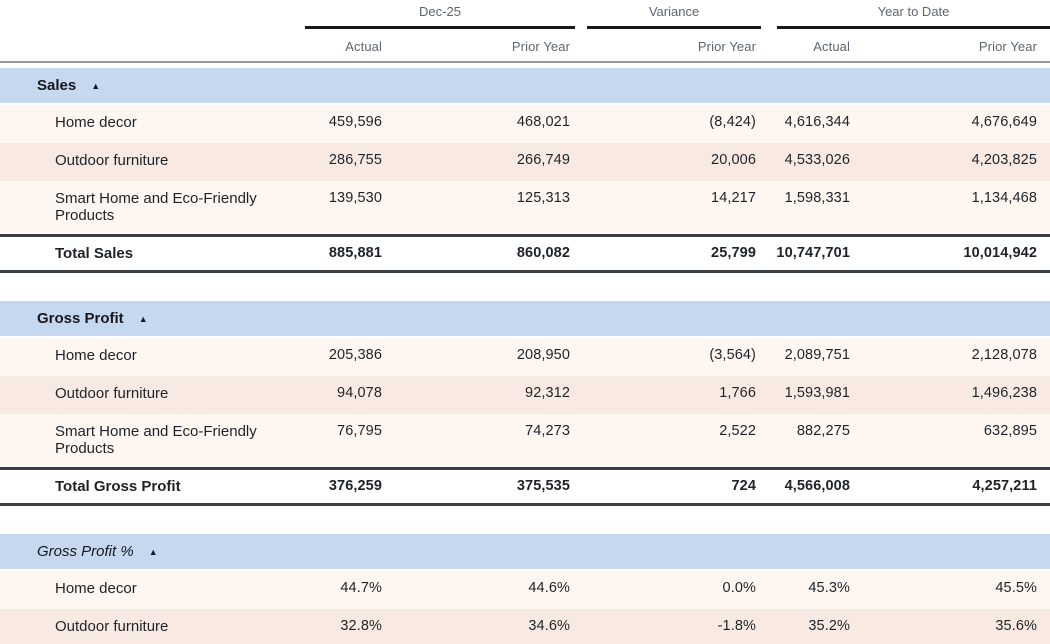 The width and height of the screenshot is (1050, 644). What do you see at coordinates (733, 160) in the screenshot?
I see `cell-variance: 20,006` at bounding box center [733, 160].